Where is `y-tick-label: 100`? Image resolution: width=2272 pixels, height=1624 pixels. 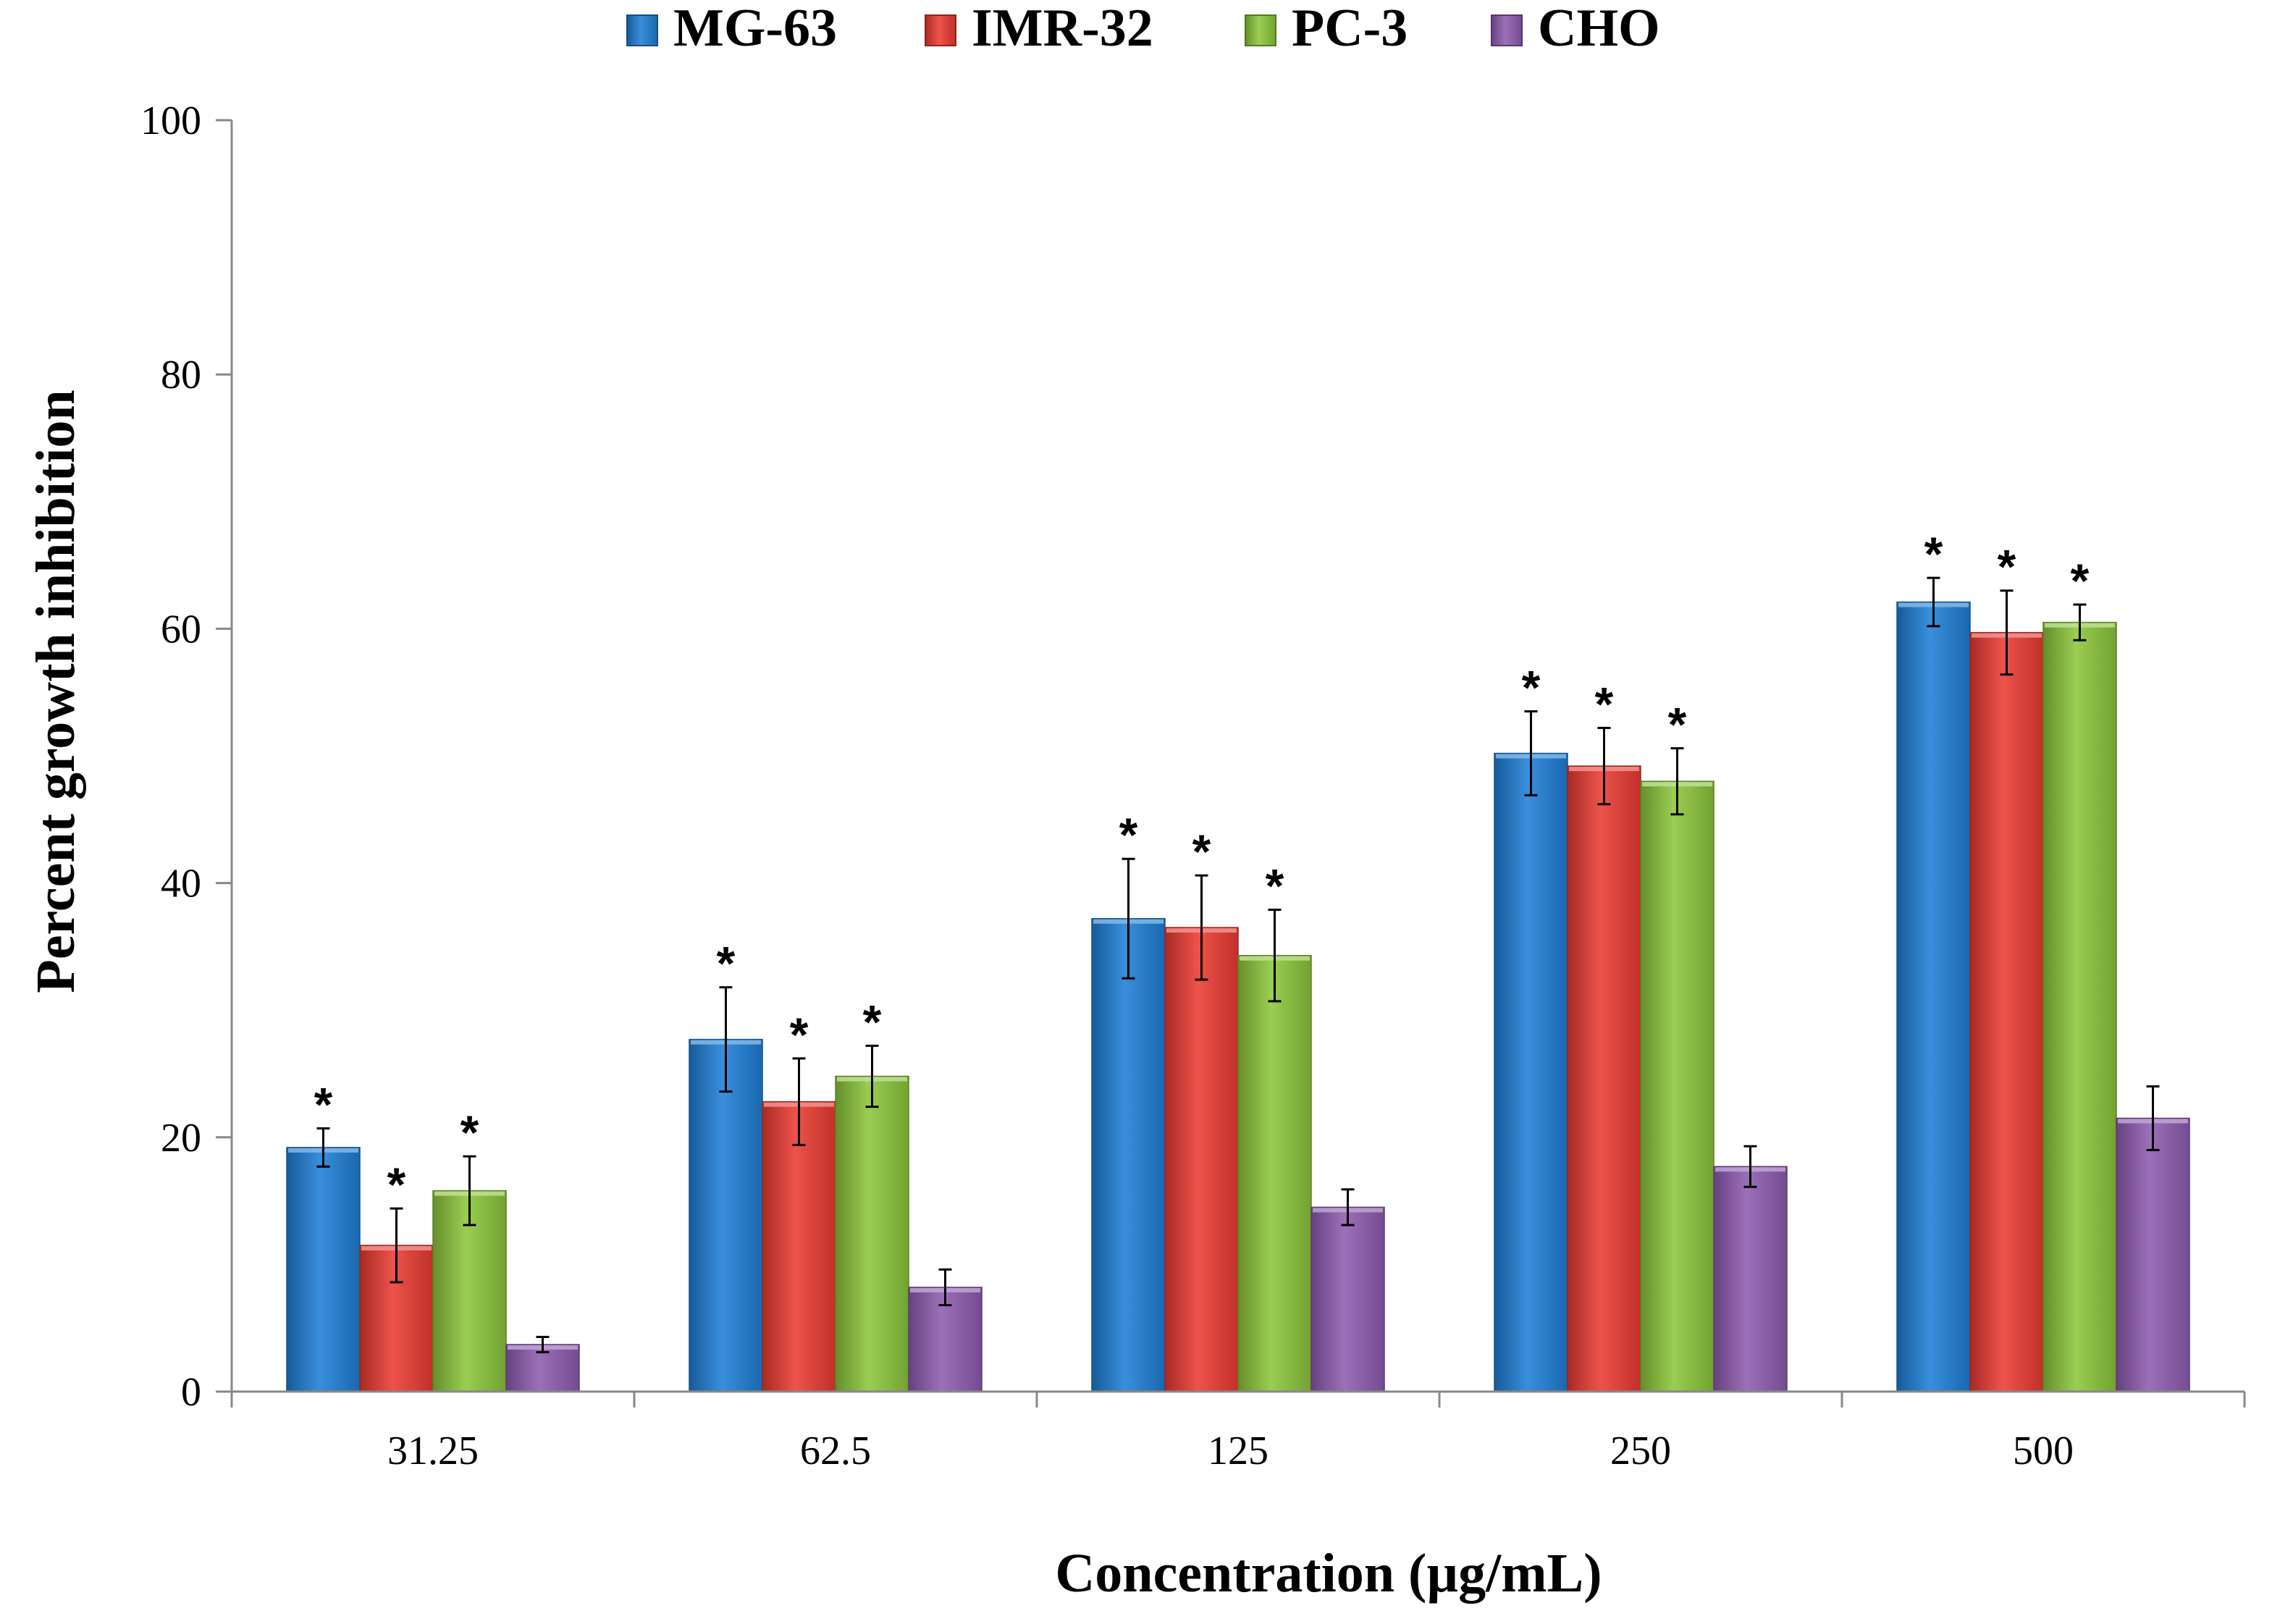
y-tick-label: 100 is located at coordinates (170, 120).